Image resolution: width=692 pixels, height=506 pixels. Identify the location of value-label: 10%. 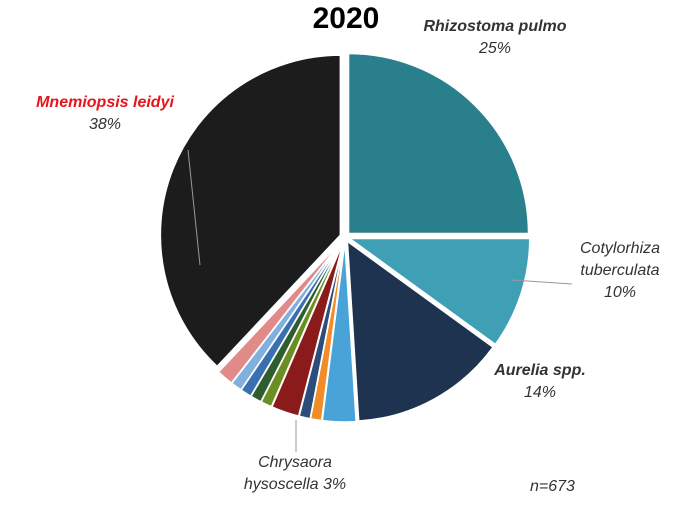
(620, 292).